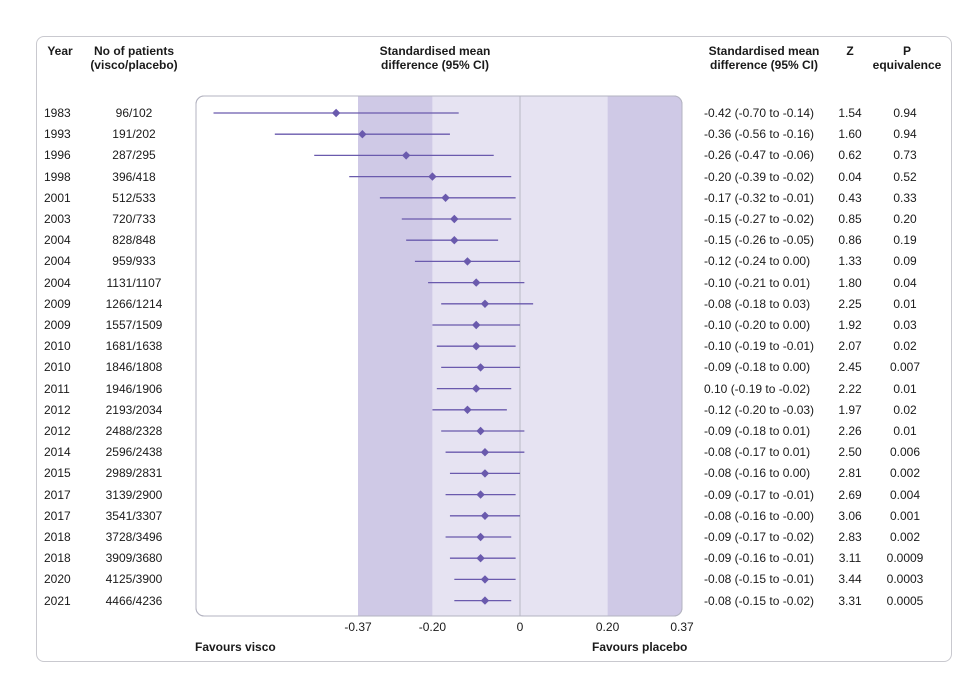  I want to click on row-patients: 3728/3496, so click(134, 537).